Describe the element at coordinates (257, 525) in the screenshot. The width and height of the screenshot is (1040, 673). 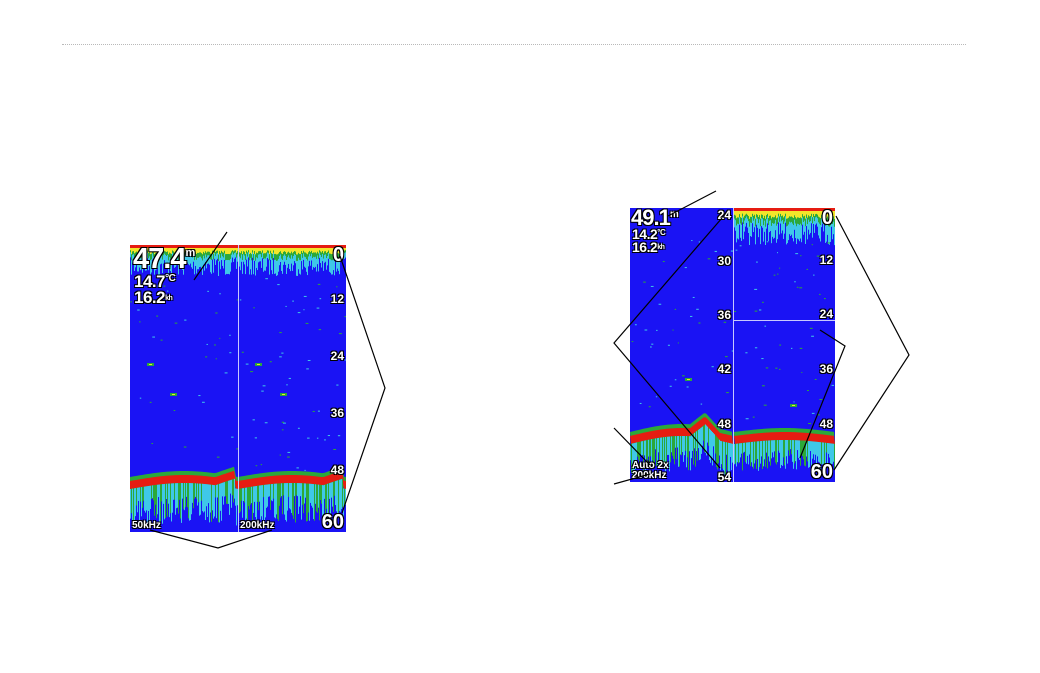
I see `frequency-label-200khz: 200kHz` at that location.